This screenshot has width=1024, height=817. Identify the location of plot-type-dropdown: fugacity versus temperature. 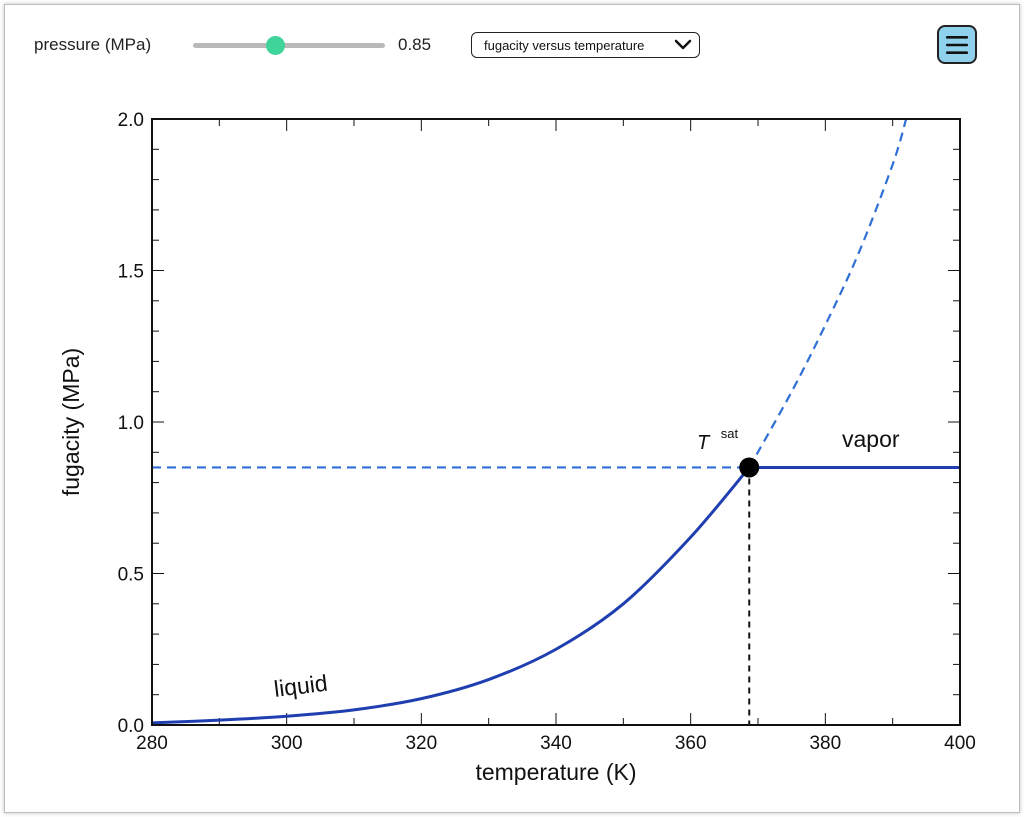
(585, 45).